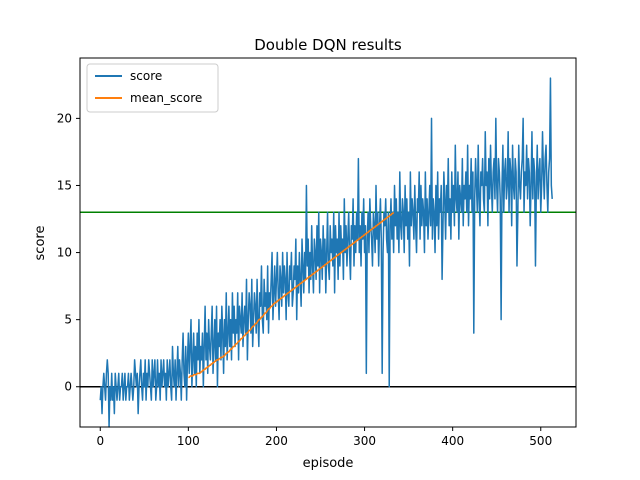  Describe the element at coordinates (100, 441) in the screenshot. I see `x-tick-label: 0` at that location.